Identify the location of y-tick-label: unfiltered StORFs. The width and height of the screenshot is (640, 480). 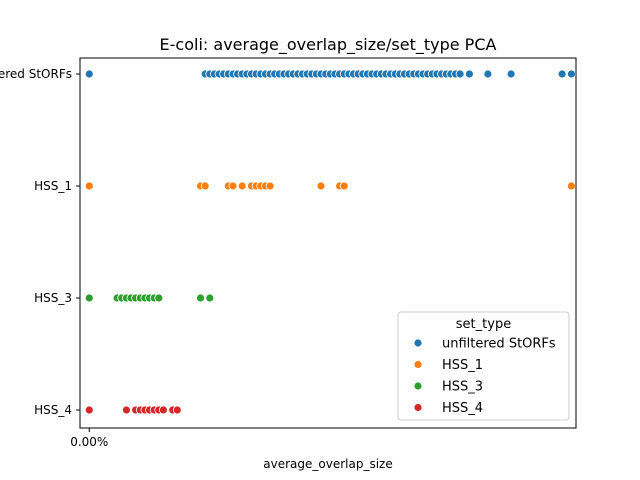
(36, 74).